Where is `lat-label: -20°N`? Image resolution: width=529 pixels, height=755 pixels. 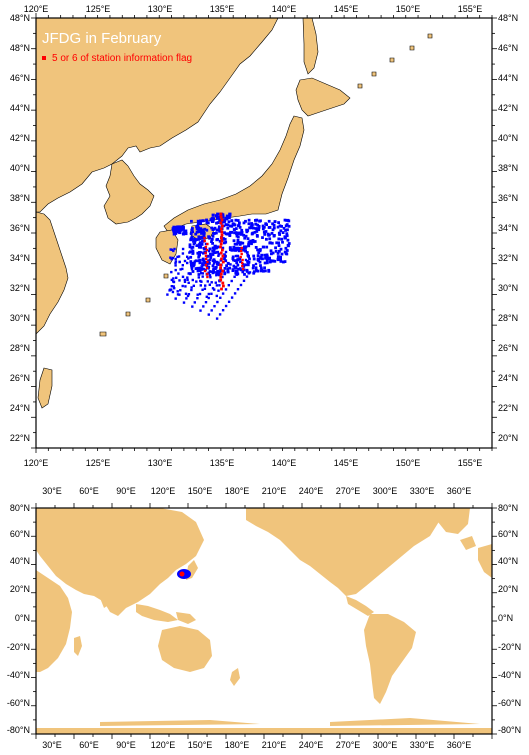 lat-label: -20°N is located at coordinates (509, 647).